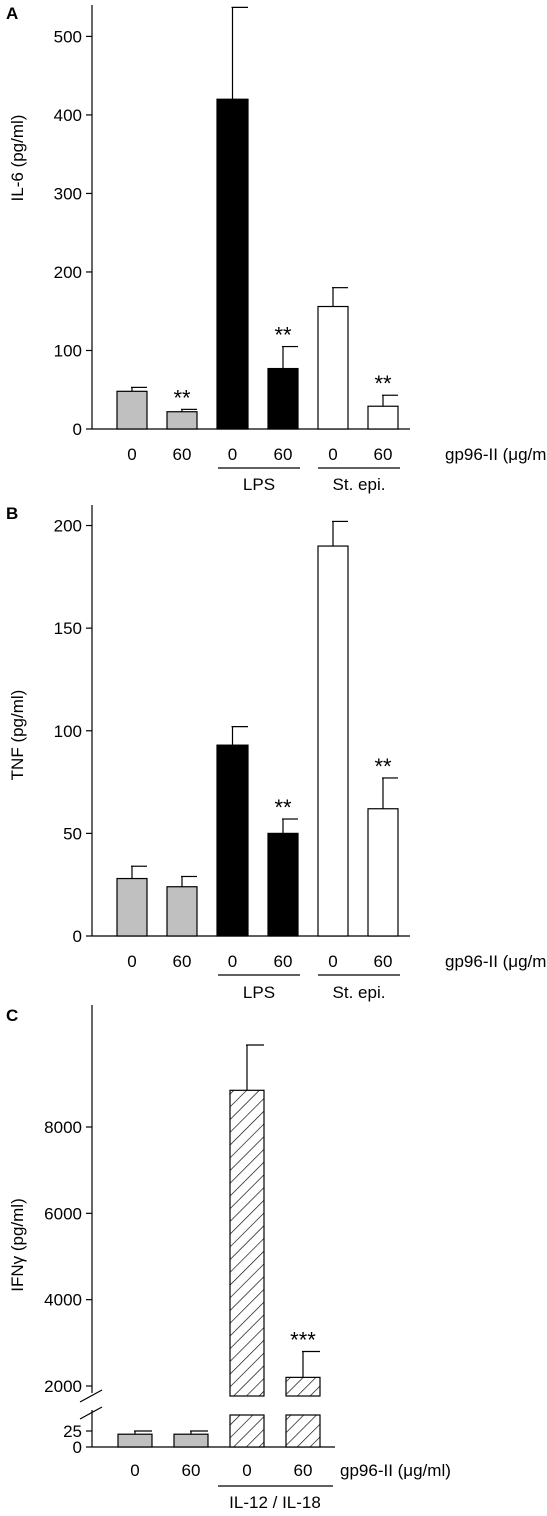 Image resolution: width=547 pixels, height=1516 pixels. Describe the element at coordinates (63, 1127) in the screenshot. I see `y-tick-label: 8000` at that location.